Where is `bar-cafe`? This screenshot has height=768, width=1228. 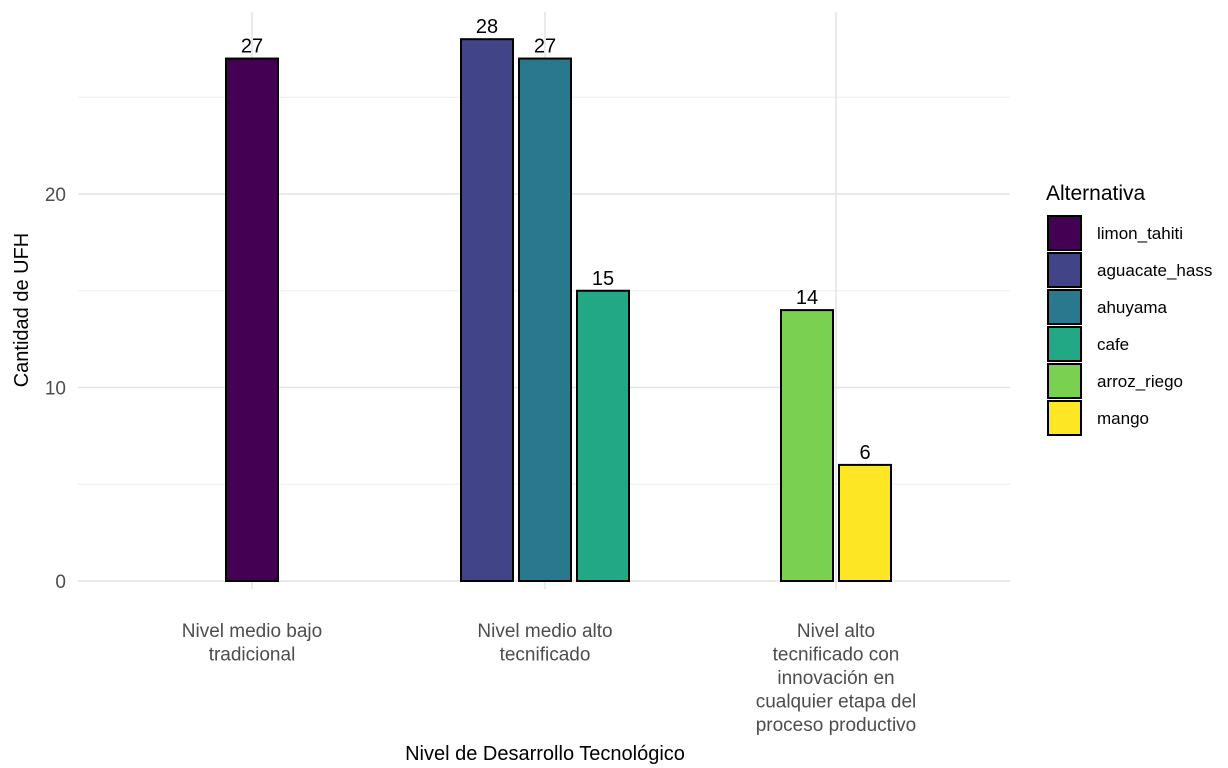 bar-cafe is located at coordinates (603, 435).